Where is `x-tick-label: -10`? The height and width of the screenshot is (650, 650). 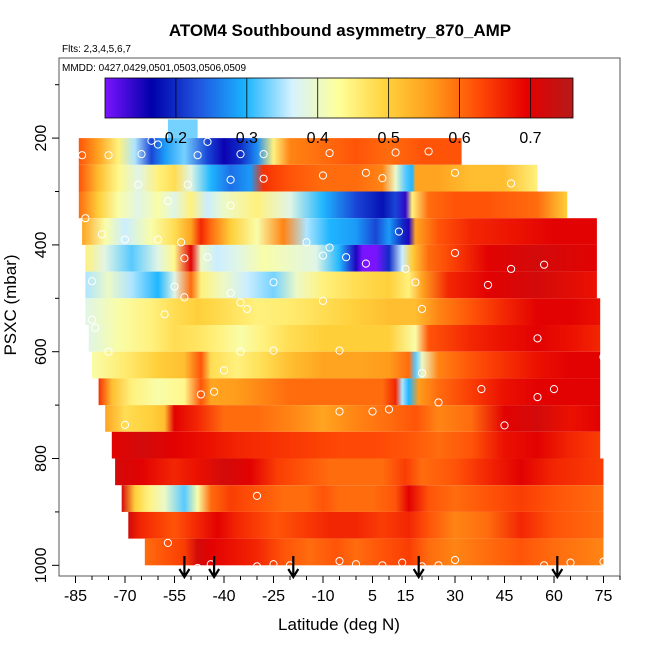 x-tick-label: -10 is located at coordinates (322, 596).